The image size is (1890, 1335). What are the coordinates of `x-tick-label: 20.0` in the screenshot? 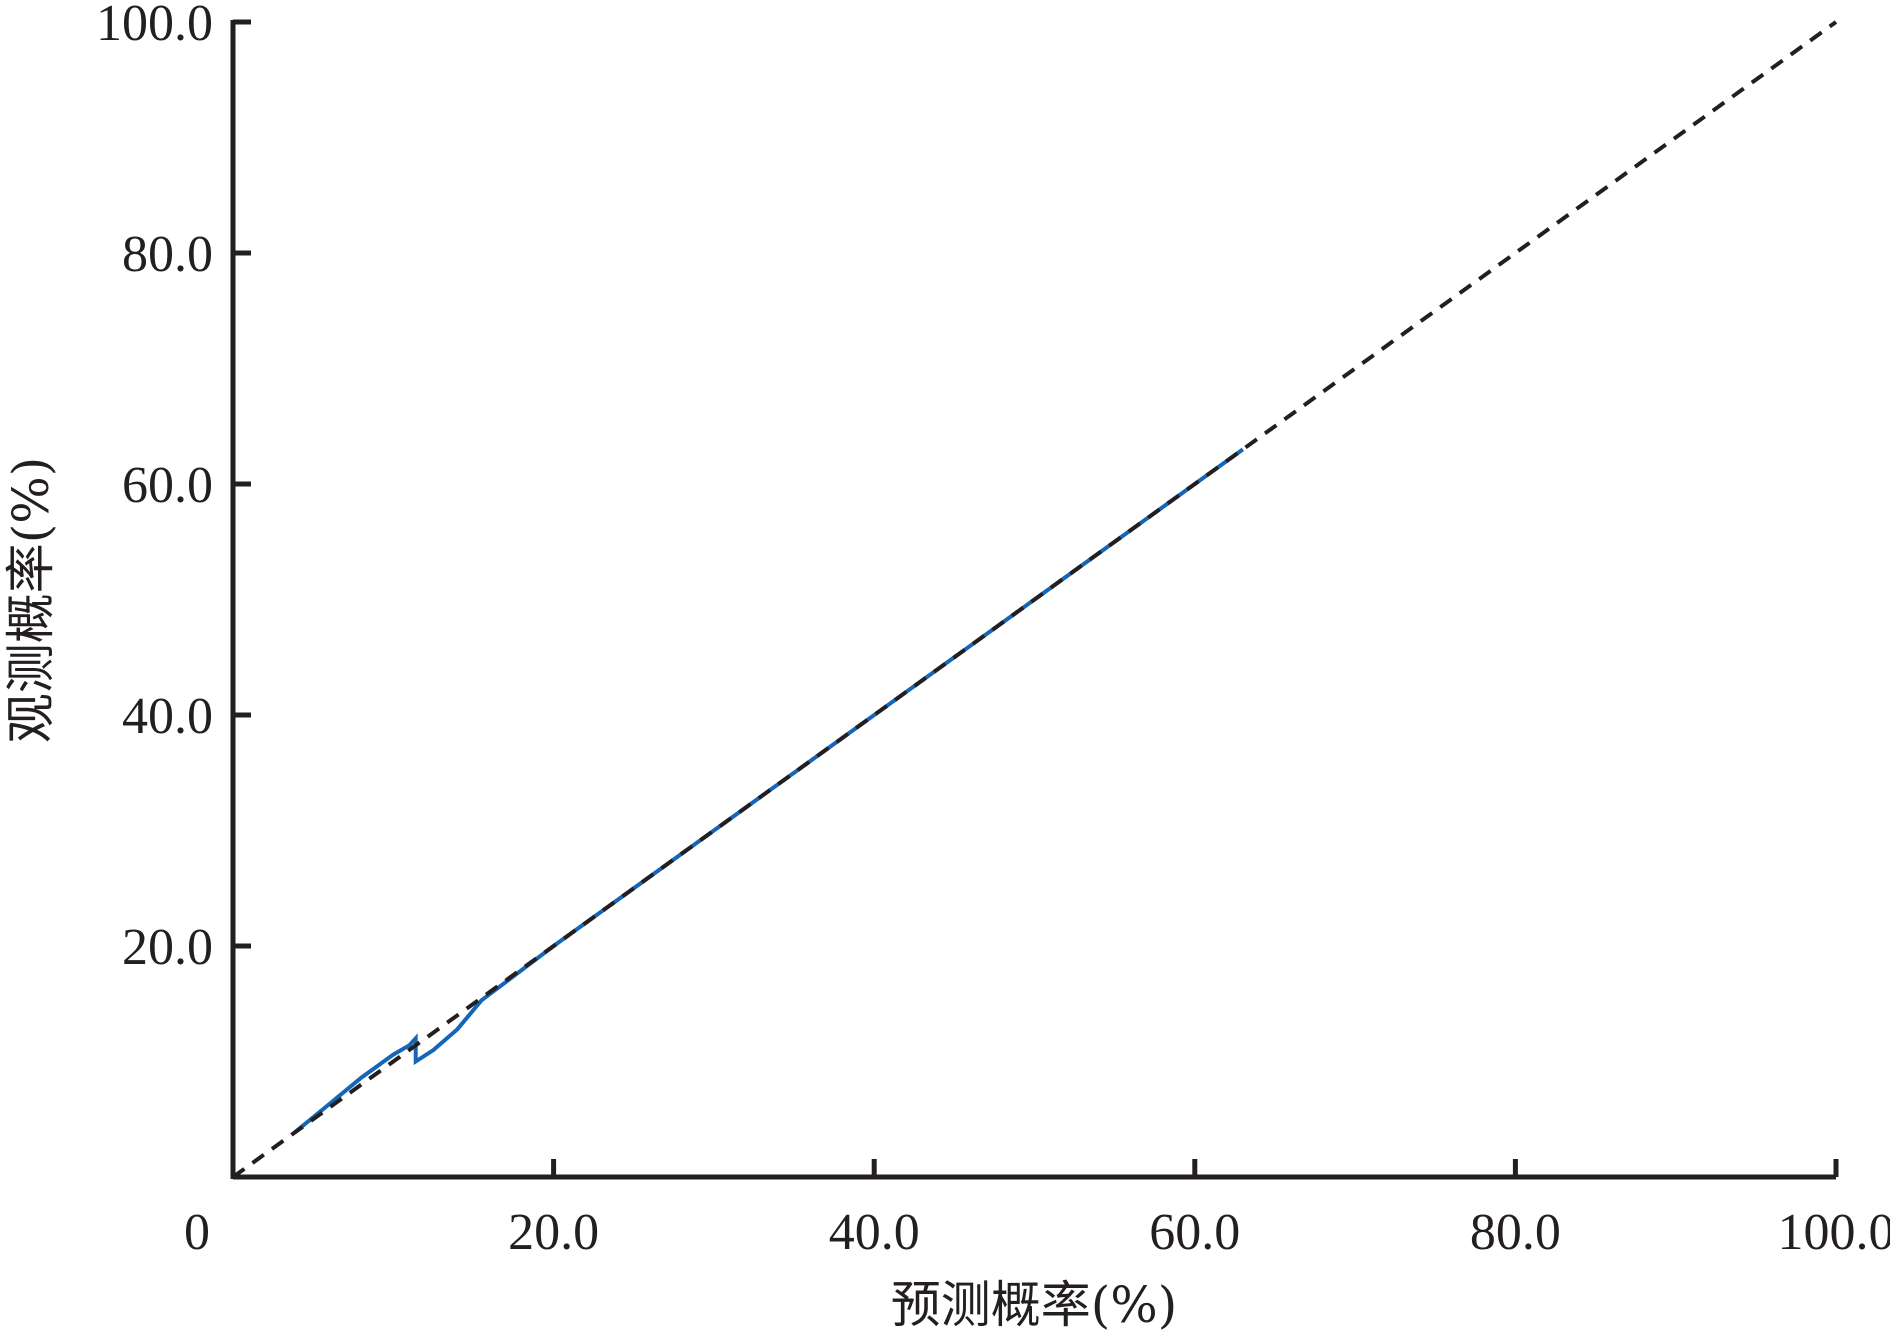 It's located at (553, 1232).